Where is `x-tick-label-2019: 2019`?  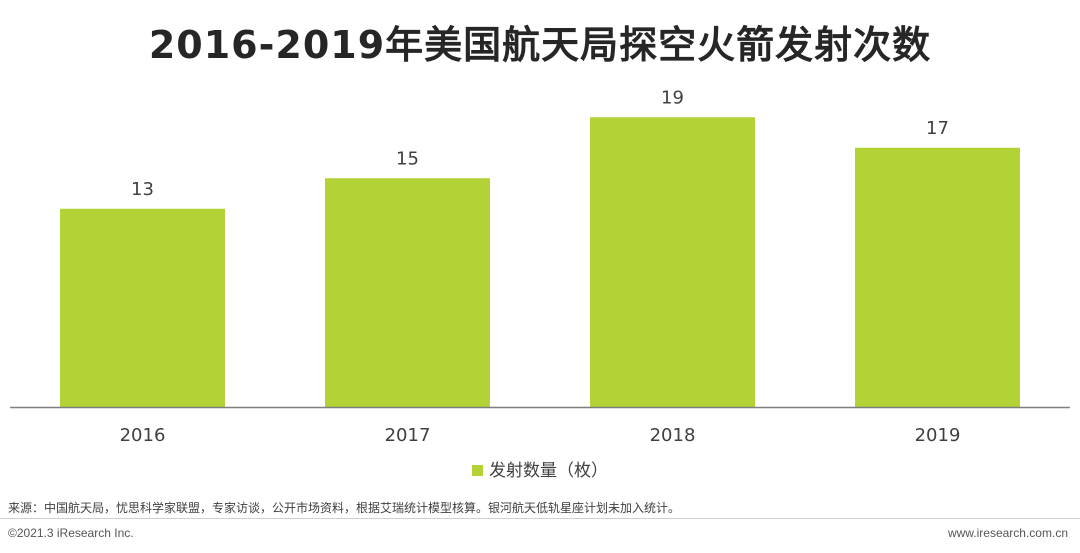 x-tick-label-2019: 2019 is located at coordinates (938, 435).